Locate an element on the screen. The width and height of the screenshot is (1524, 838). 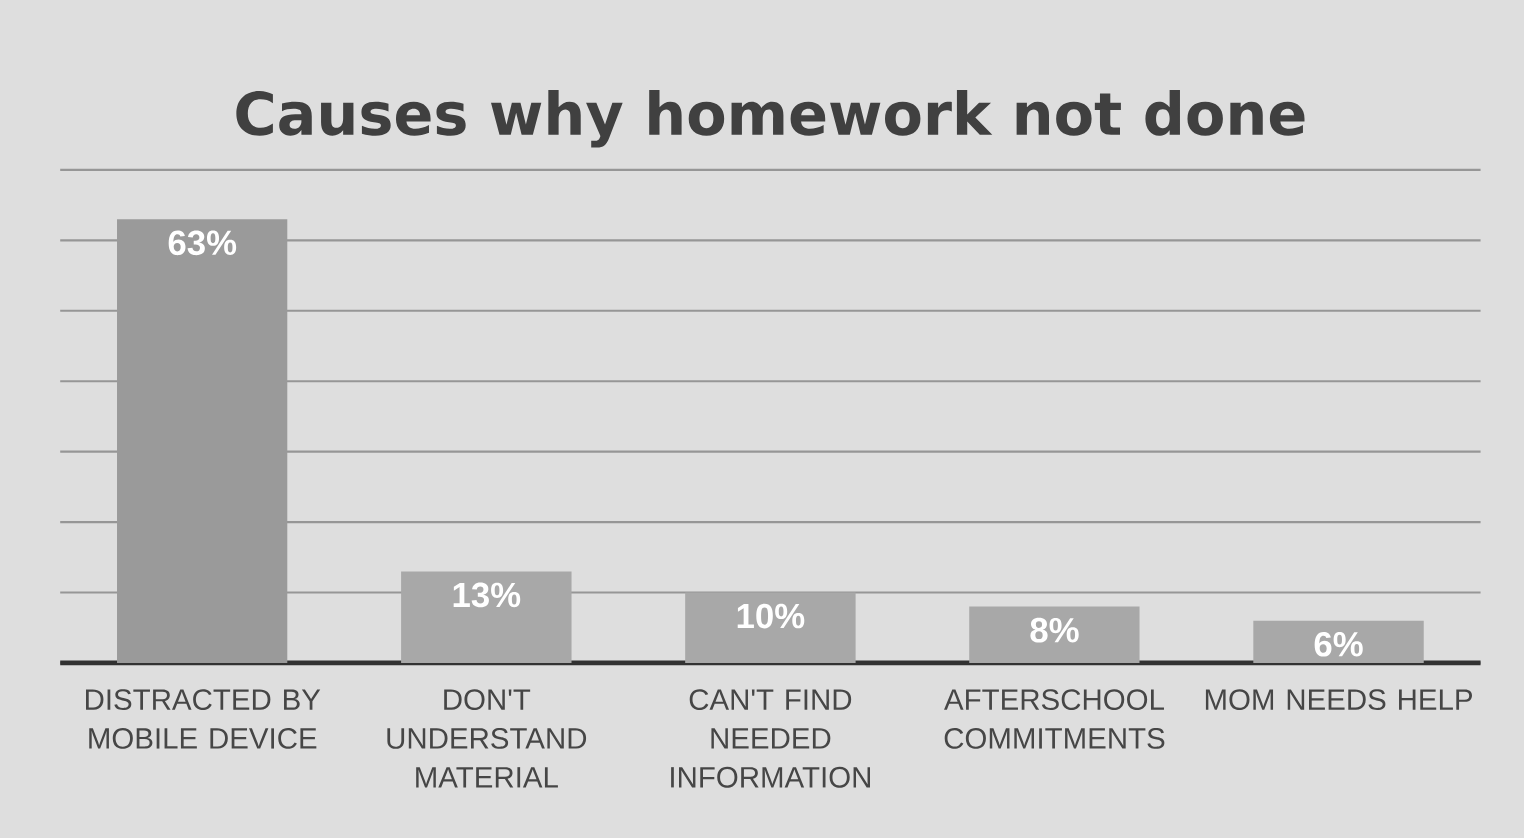
data-label: 6% is located at coordinates (1338, 644).